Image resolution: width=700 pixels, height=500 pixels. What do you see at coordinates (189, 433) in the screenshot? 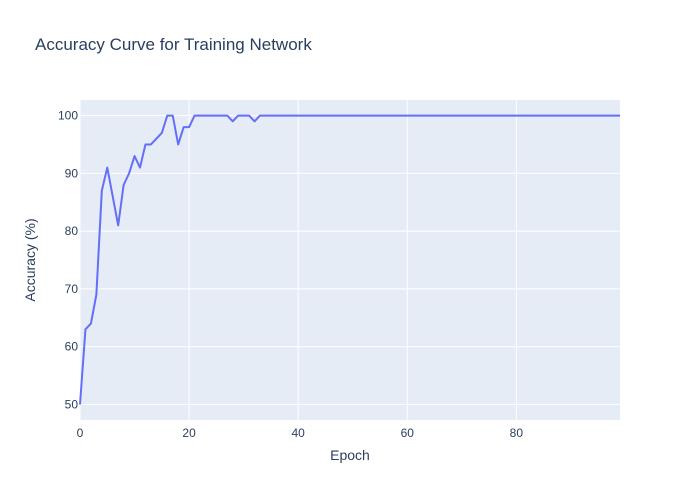
I see `x-tick-label: 20` at bounding box center [189, 433].